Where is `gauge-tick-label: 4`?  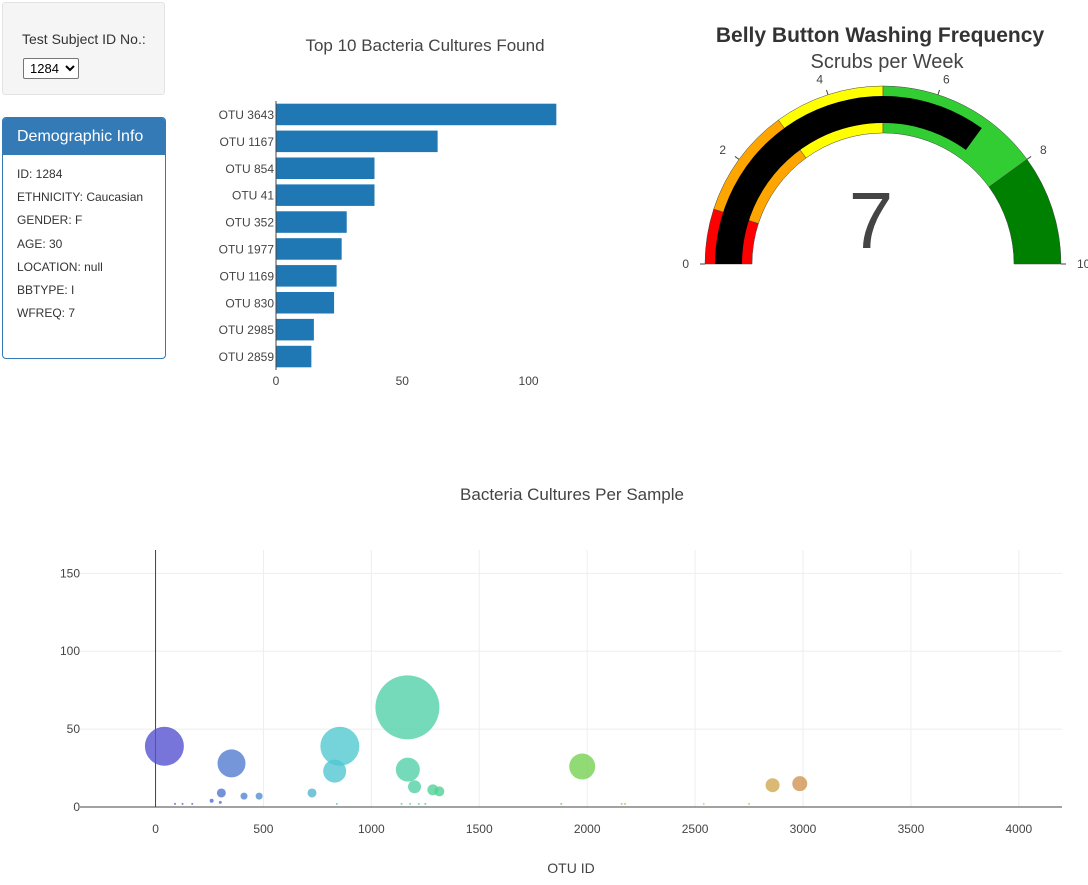 gauge-tick-label: 4 is located at coordinates (819, 79).